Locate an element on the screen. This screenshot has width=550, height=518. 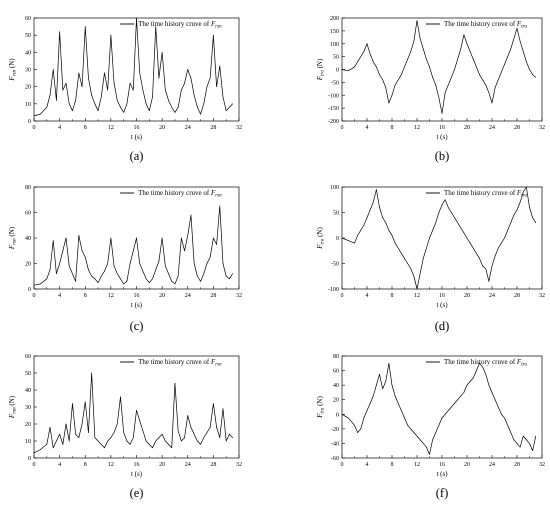
x-tick-label: 12 is located at coordinates (111, 128).